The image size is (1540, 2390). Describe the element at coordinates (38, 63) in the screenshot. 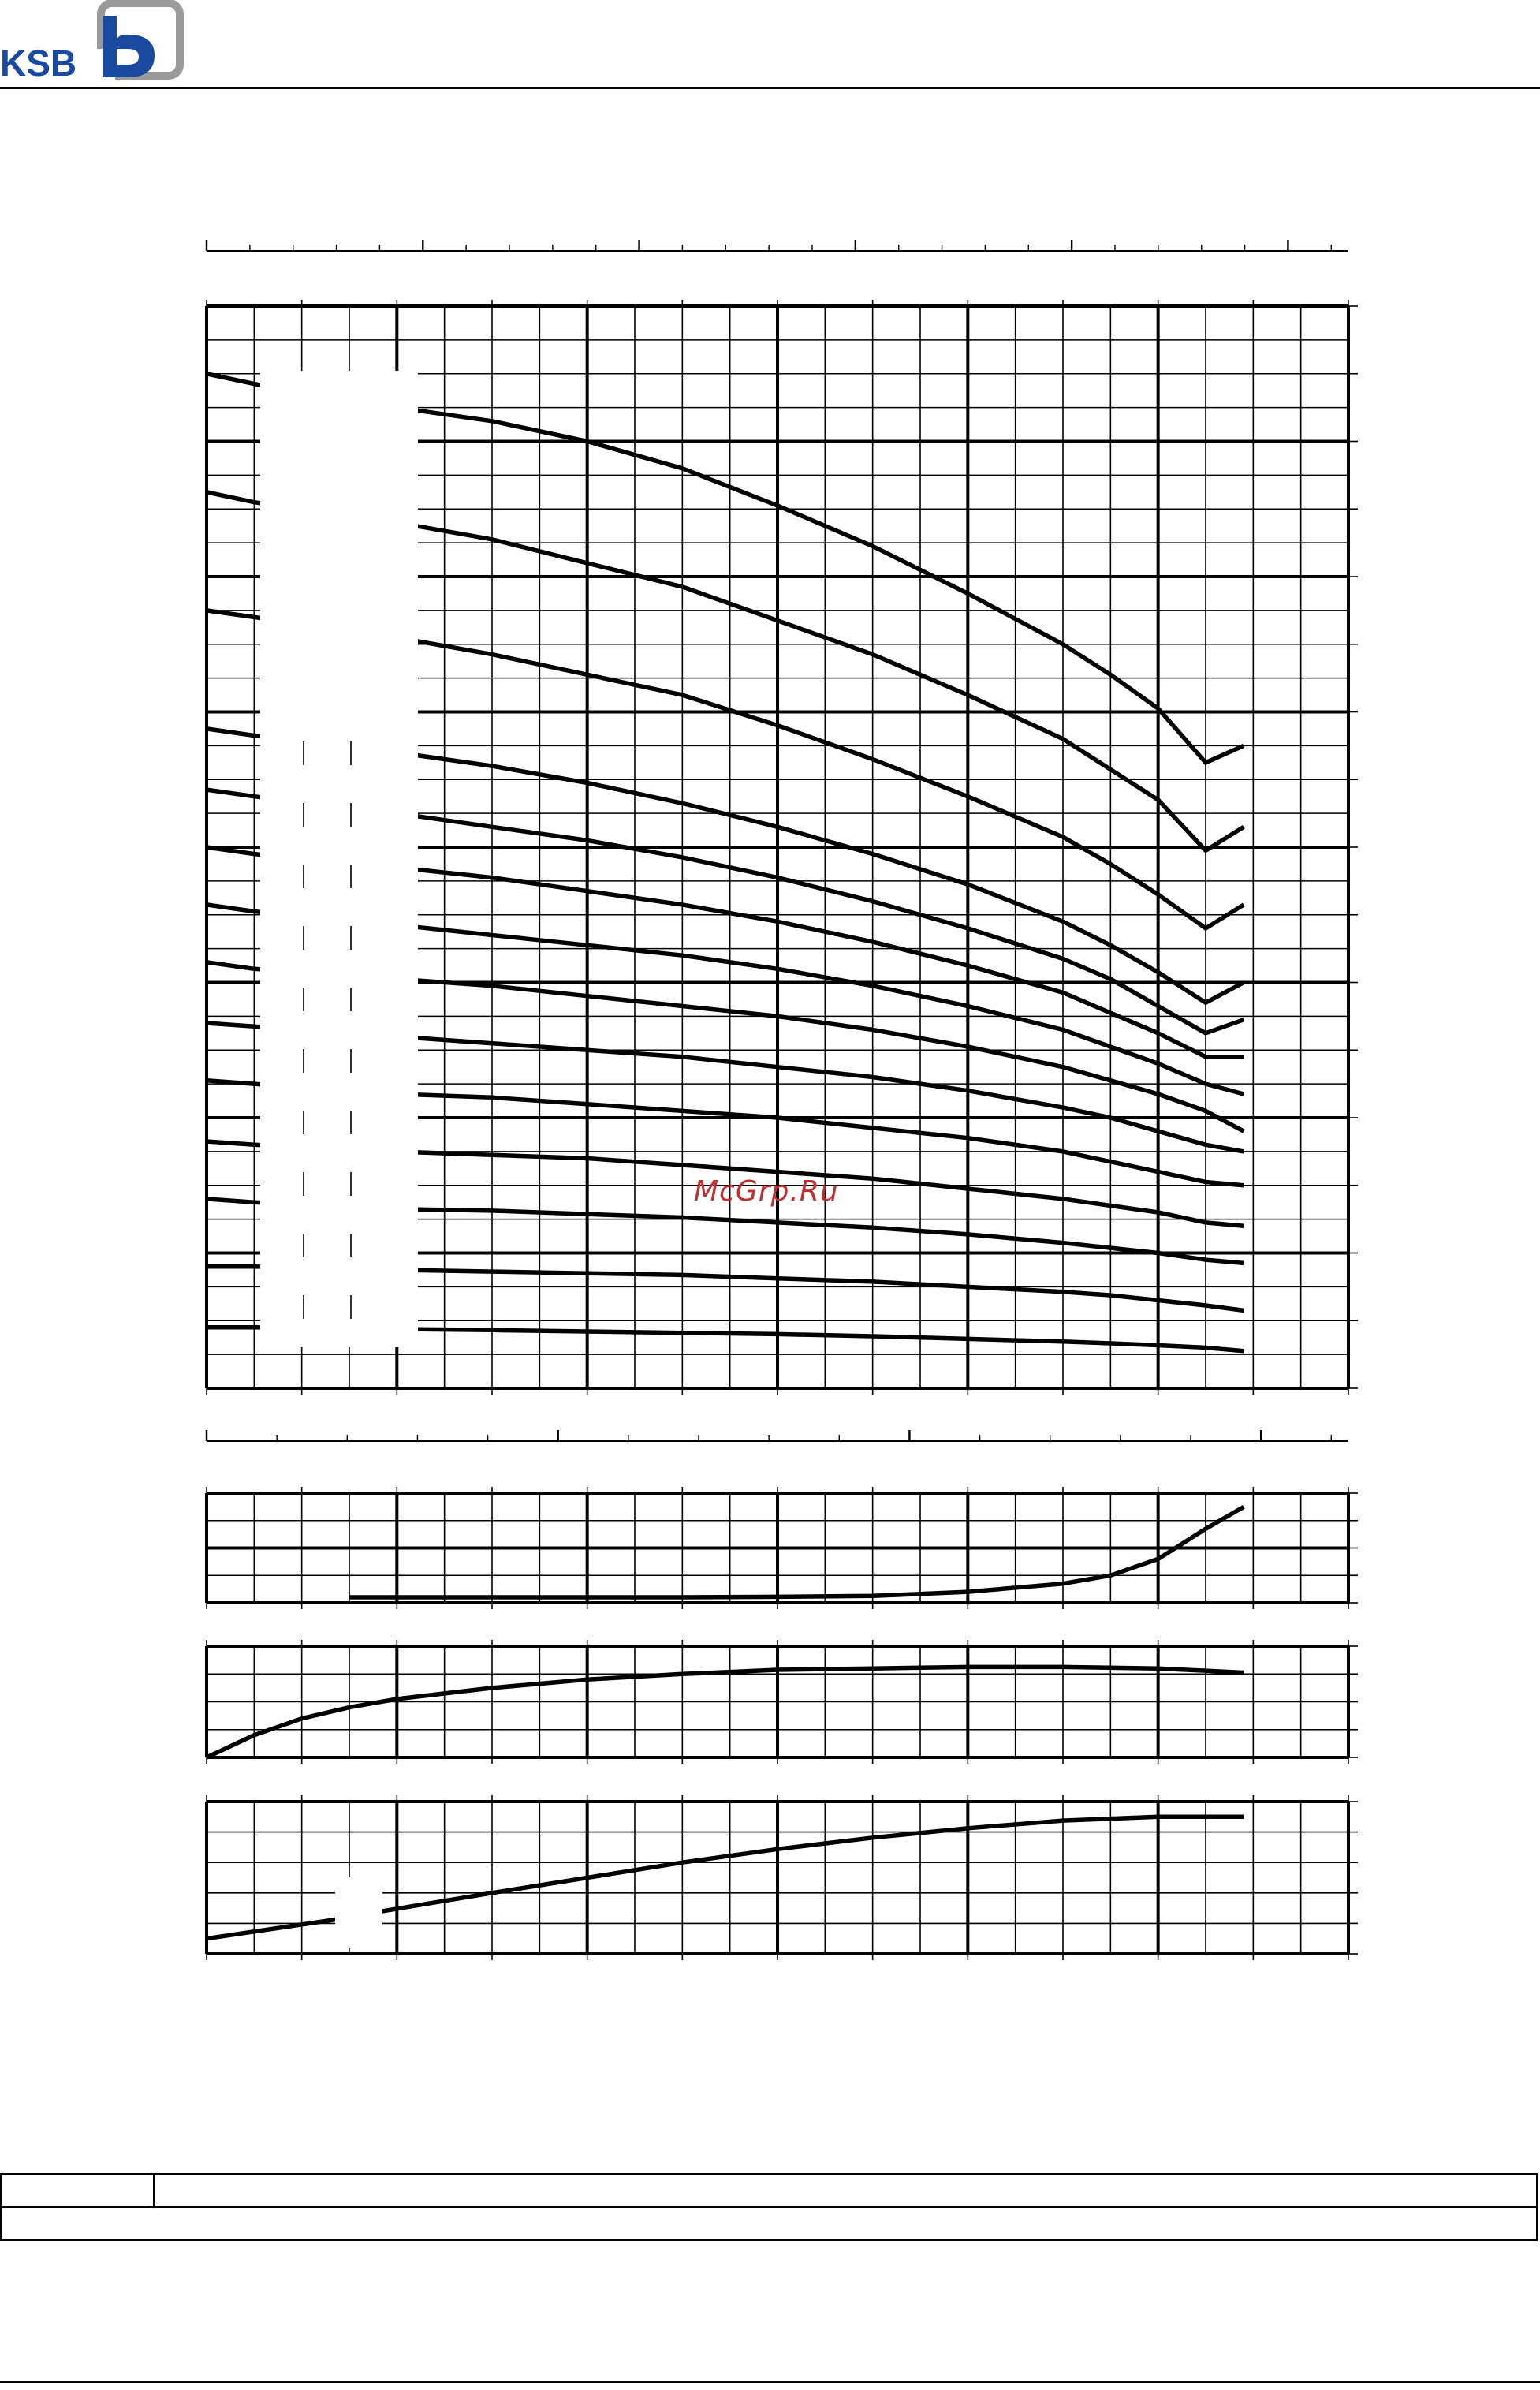

I see `logo-text: KSB` at that location.